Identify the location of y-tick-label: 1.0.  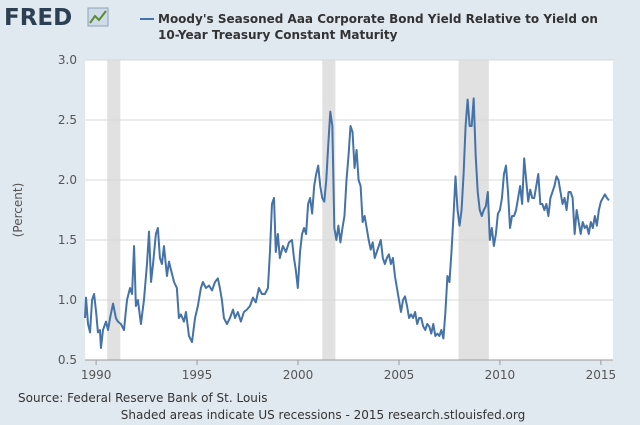
(67, 300).